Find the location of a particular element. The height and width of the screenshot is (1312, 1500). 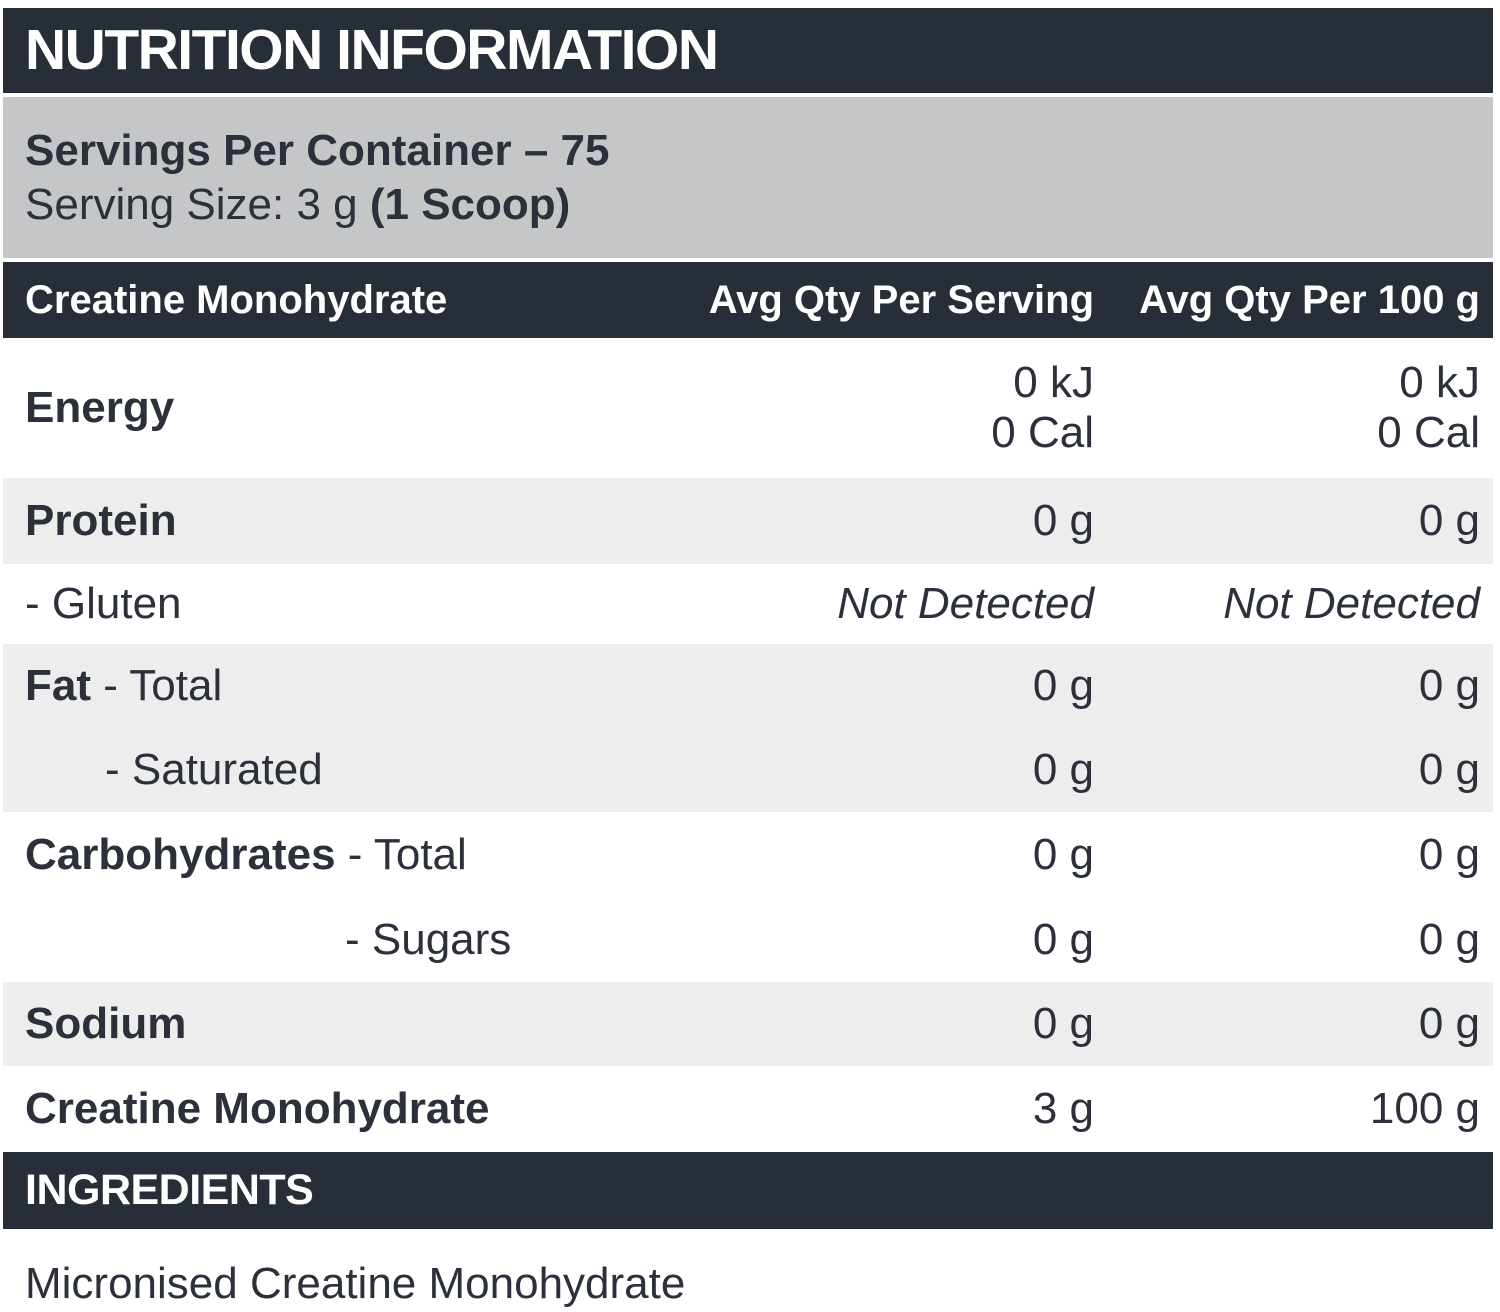

table-row-protein: Protein 0 g 0 g is located at coordinates (748, 521).